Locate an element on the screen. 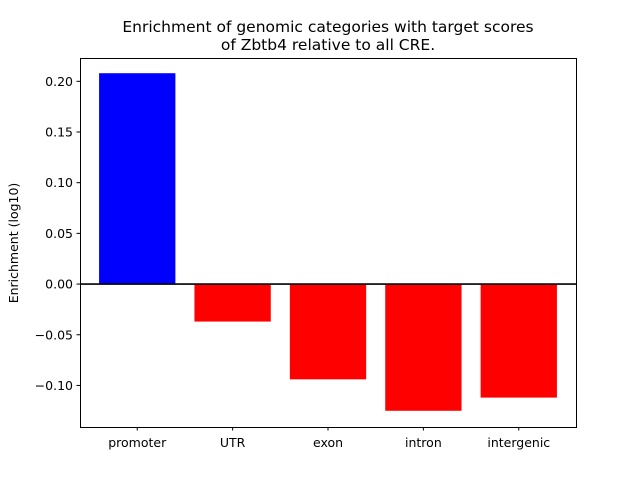  y-tick-label: 0.10 is located at coordinates (59, 182).